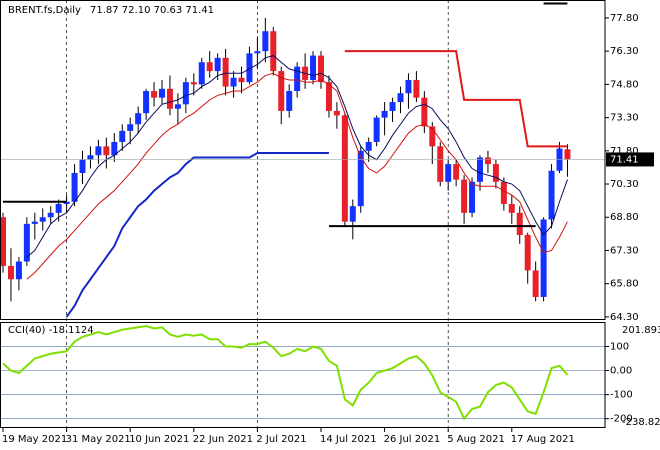  What do you see at coordinates (621, 419) in the screenshot?
I see `y-tick-label: -200` at bounding box center [621, 419].